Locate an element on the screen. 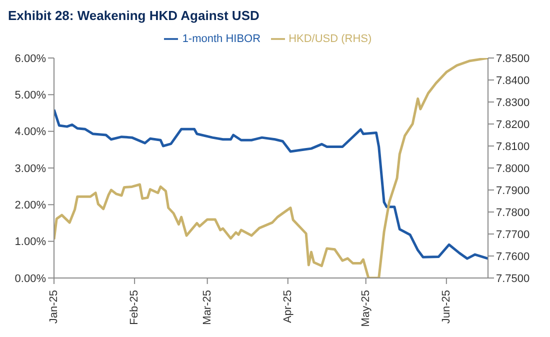 The width and height of the screenshot is (550, 337). y2-tick-label: 7.8000 is located at coordinates (513, 168).